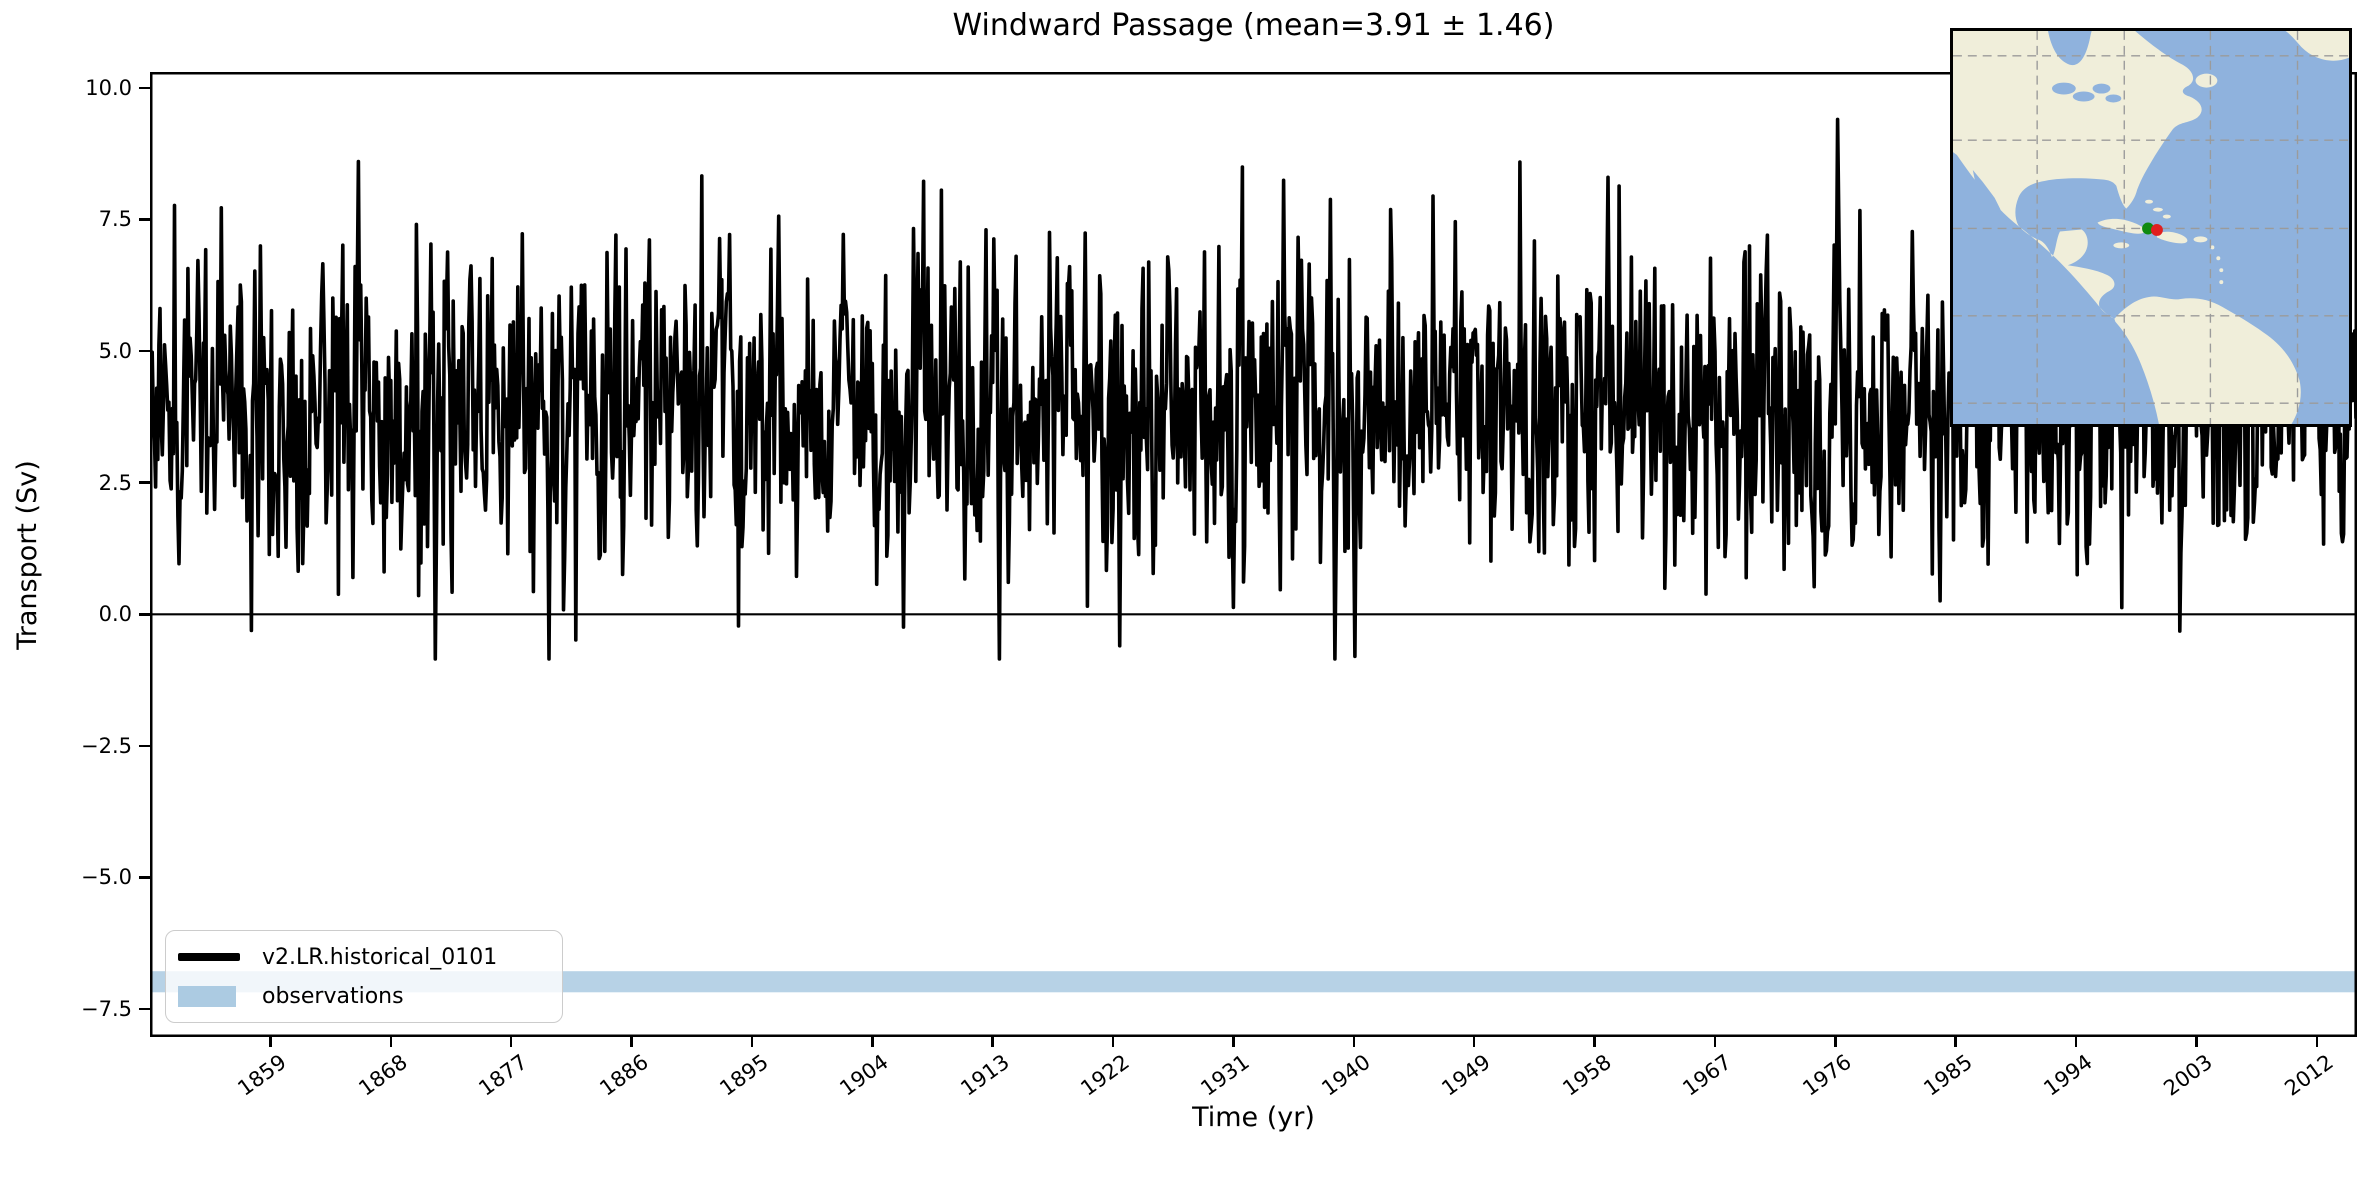 The height and width of the screenshot is (1180, 2375). Describe the element at coordinates (2200, 239) in the screenshot. I see `map-land-puerto-rico` at that location.